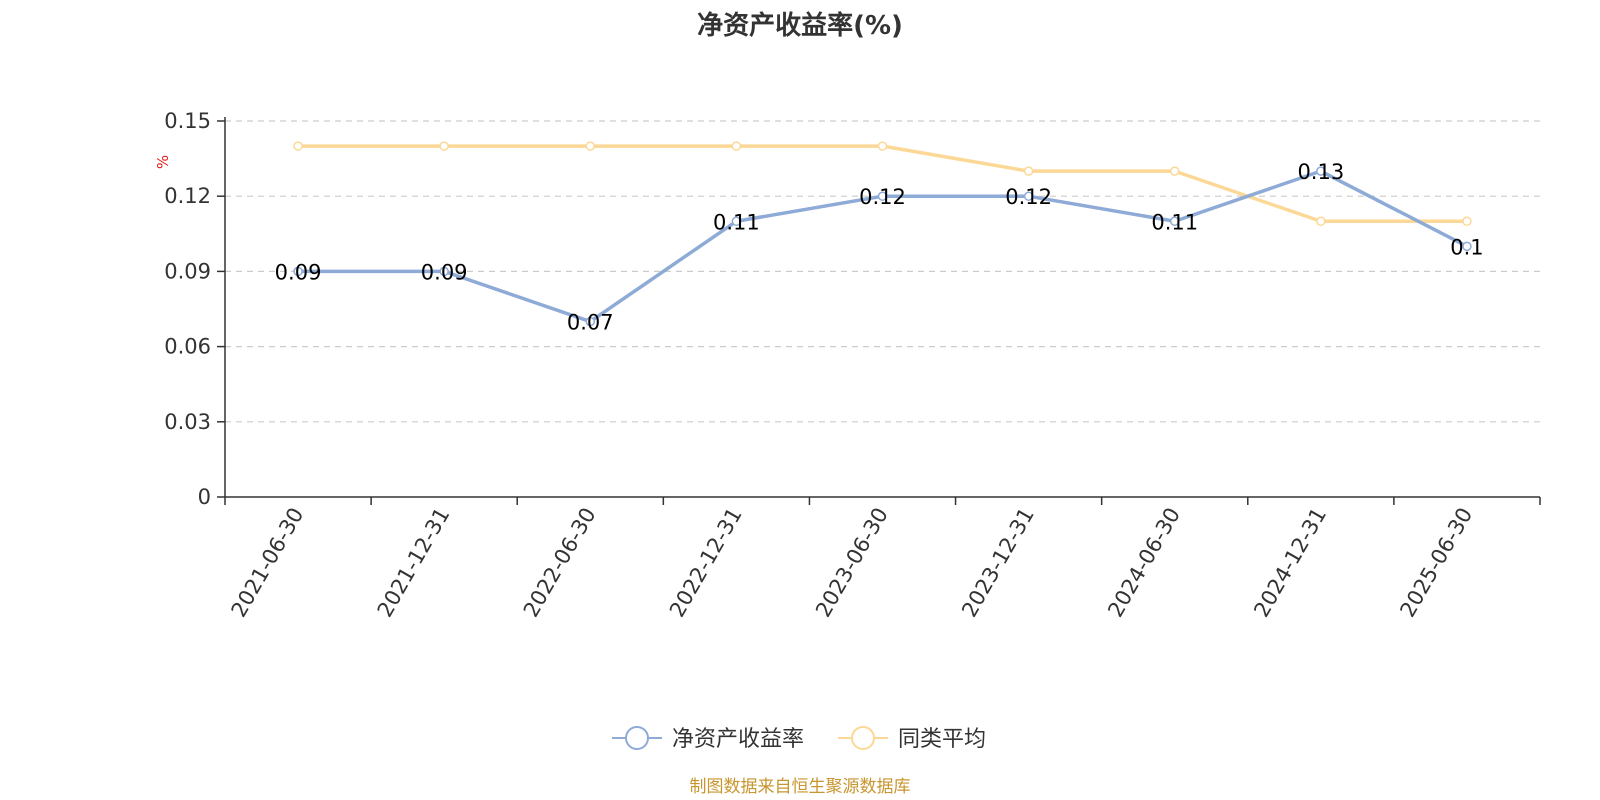 This screenshot has height=800, width=1600. I want to click on data-label-3: 0.11, so click(736, 222).